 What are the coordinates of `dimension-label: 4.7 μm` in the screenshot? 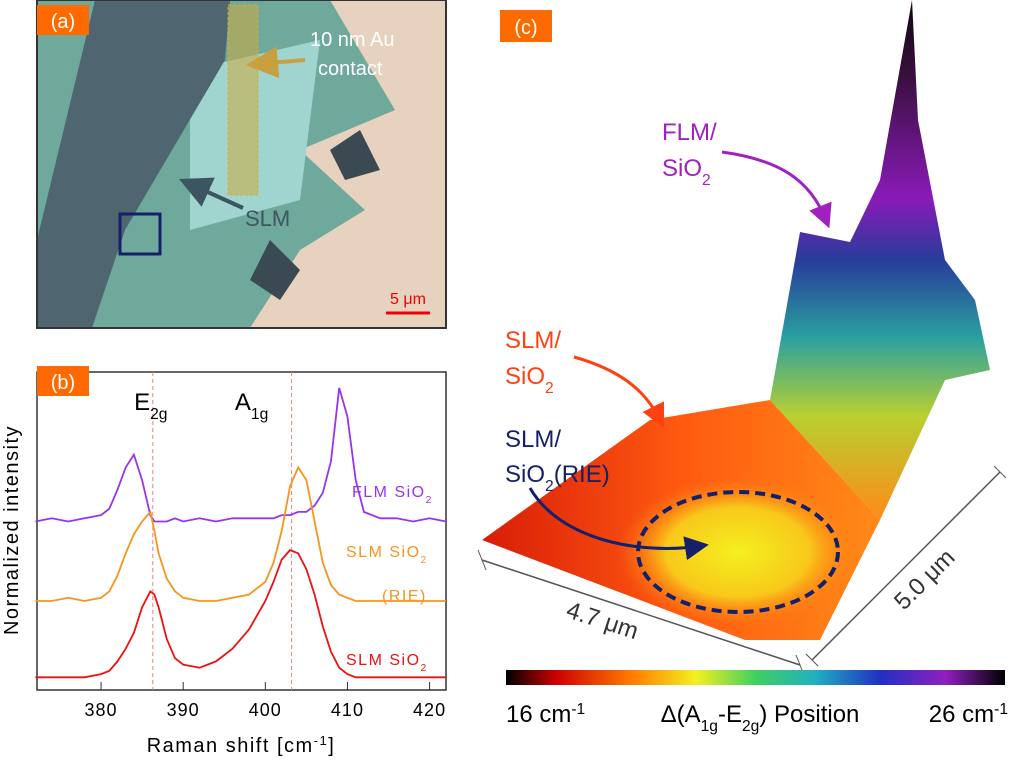 It's located at (602, 621).